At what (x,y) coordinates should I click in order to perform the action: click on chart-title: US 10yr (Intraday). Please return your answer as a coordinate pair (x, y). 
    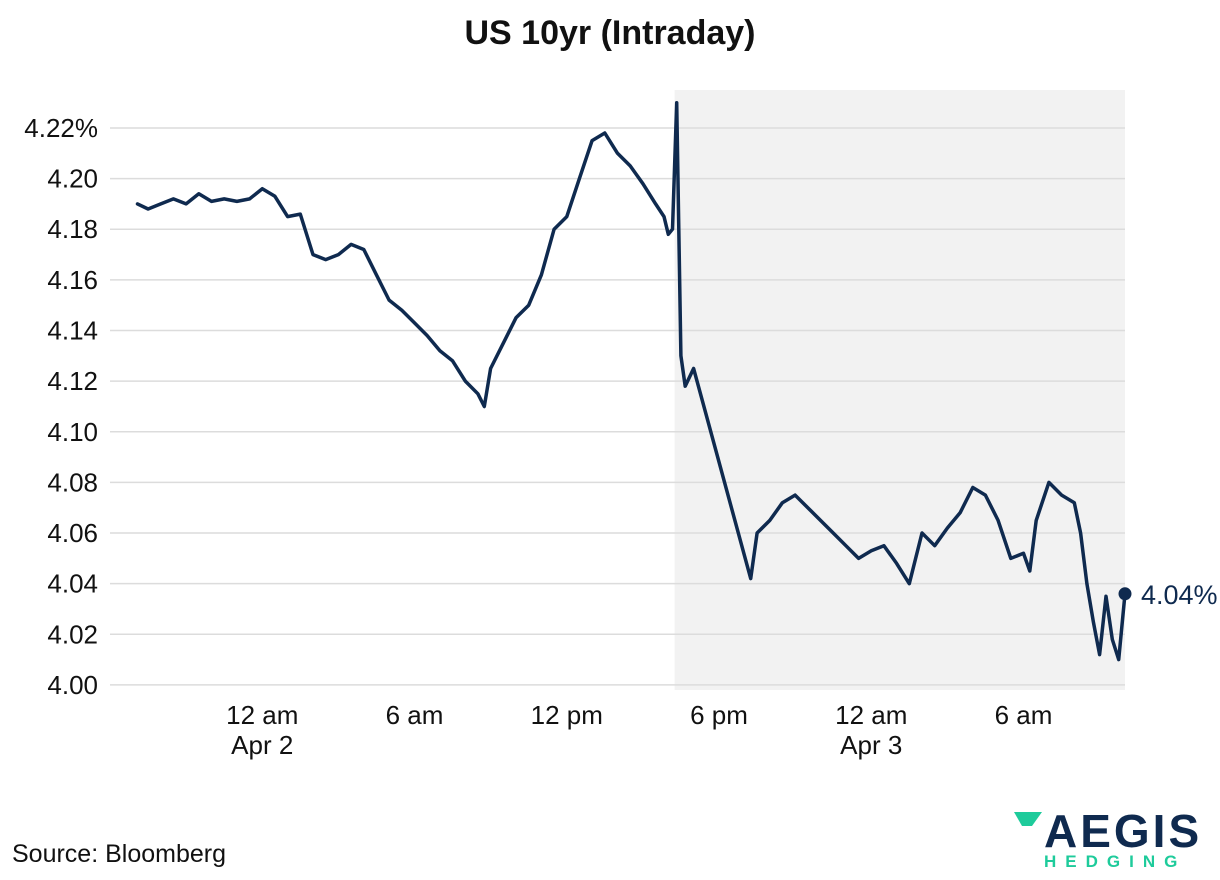
    Looking at the image, I should click on (610, 33).